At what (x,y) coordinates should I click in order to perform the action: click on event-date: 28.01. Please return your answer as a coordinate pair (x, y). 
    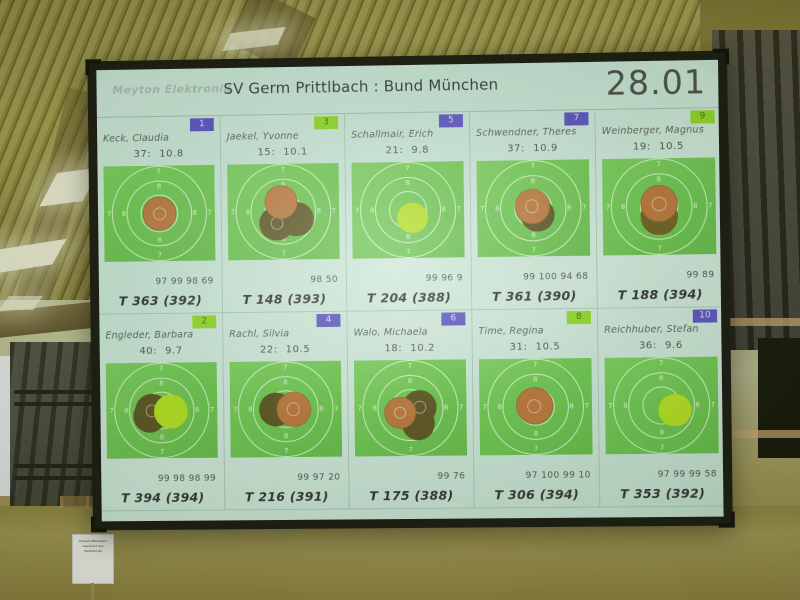
    Looking at the image, I should click on (656, 82).